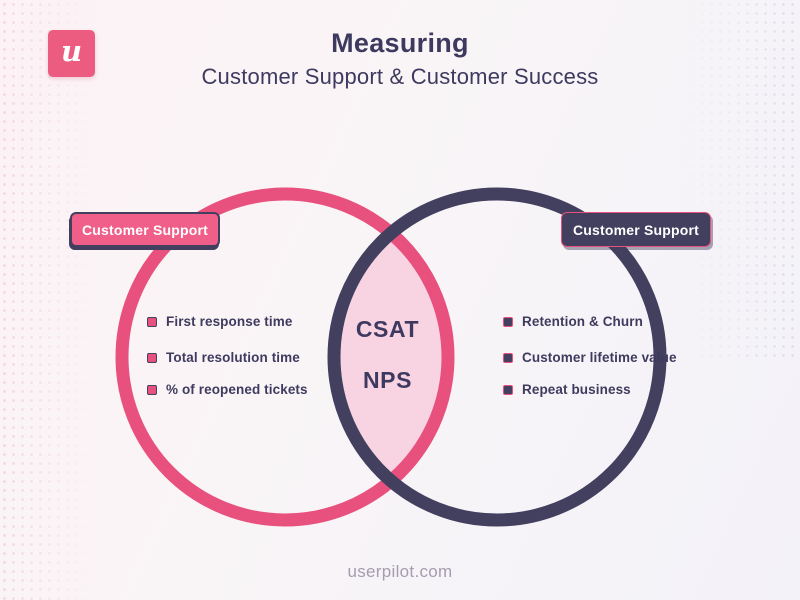 The image size is (800, 600). I want to click on right-badge-label: Customer Support, so click(636, 229).